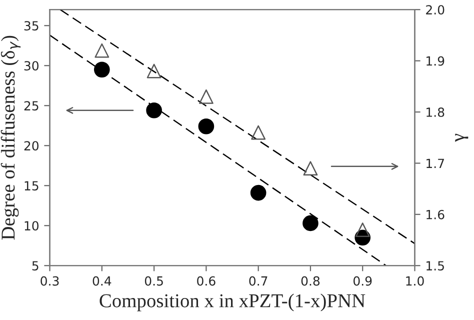 The width and height of the screenshot is (474, 320). Describe the element at coordinates (102, 281) in the screenshot. I see `x-tick-label: 0.4` at that location.